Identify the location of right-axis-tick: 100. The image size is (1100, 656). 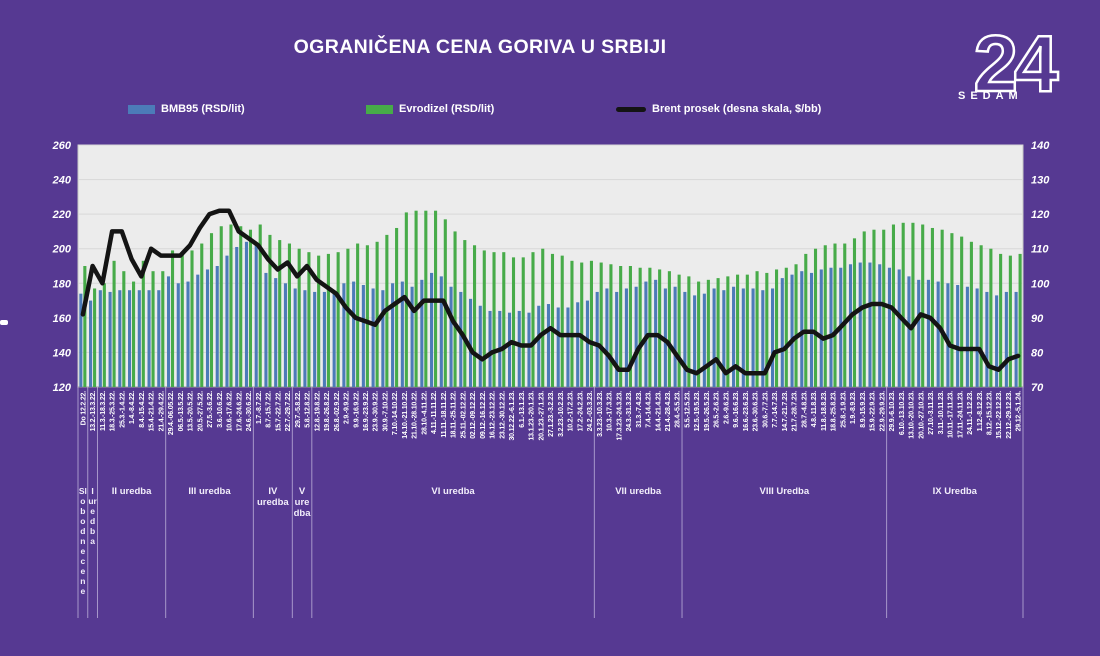
(1040, 284).